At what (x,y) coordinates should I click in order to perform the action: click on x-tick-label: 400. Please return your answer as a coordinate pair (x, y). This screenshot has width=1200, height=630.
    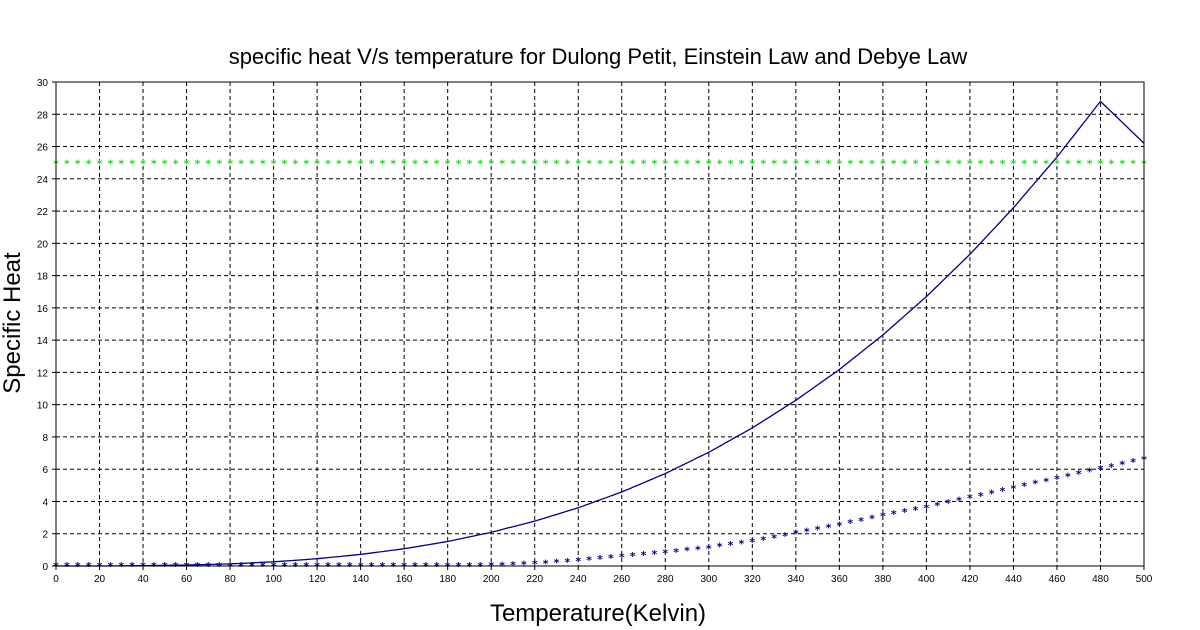
    Looking at the image, I should click on (926, 579).